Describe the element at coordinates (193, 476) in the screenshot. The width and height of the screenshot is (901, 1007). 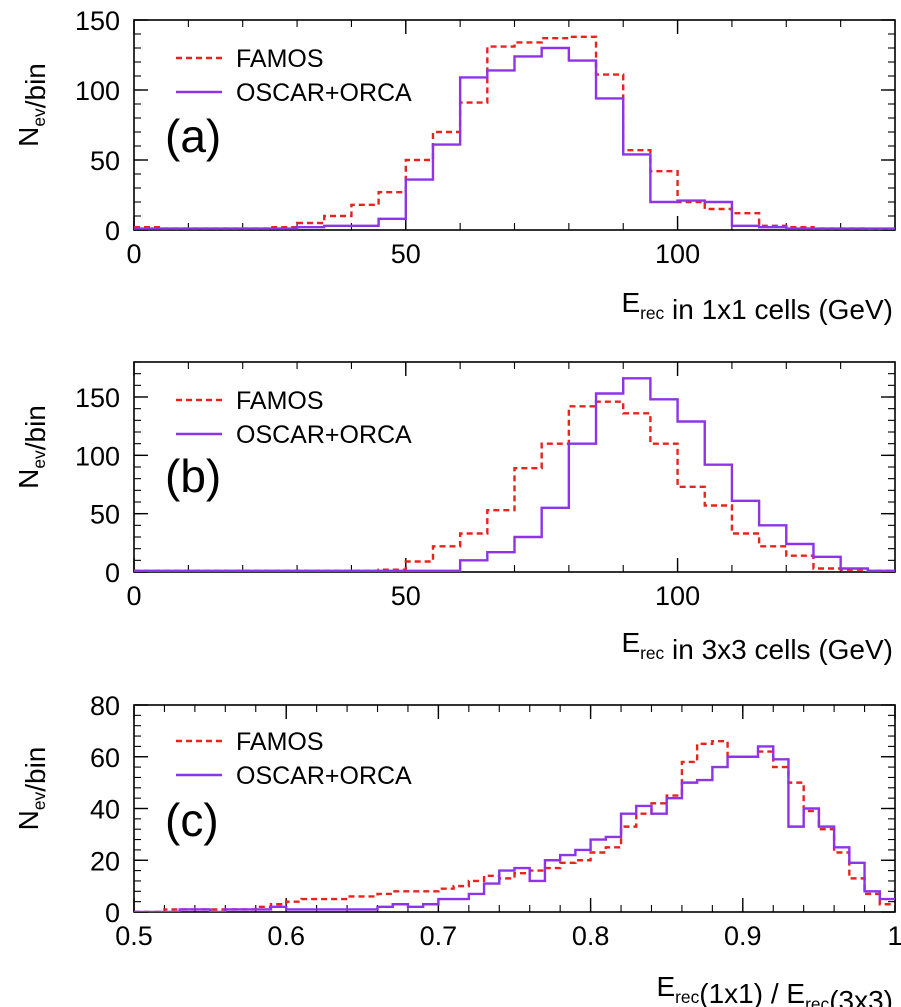
I see `panel-label: (b)` at that location.